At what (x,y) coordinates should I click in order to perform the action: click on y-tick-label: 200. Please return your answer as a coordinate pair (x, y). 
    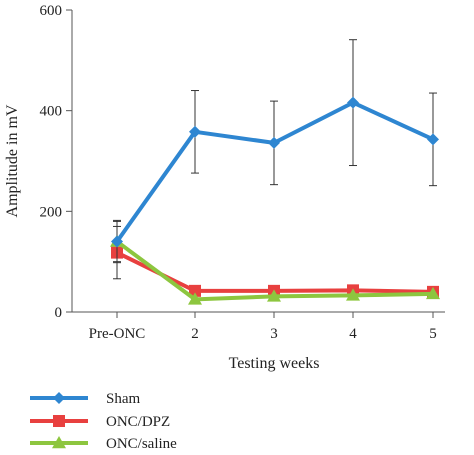
    Looking at the image, I should click on (51, 212).